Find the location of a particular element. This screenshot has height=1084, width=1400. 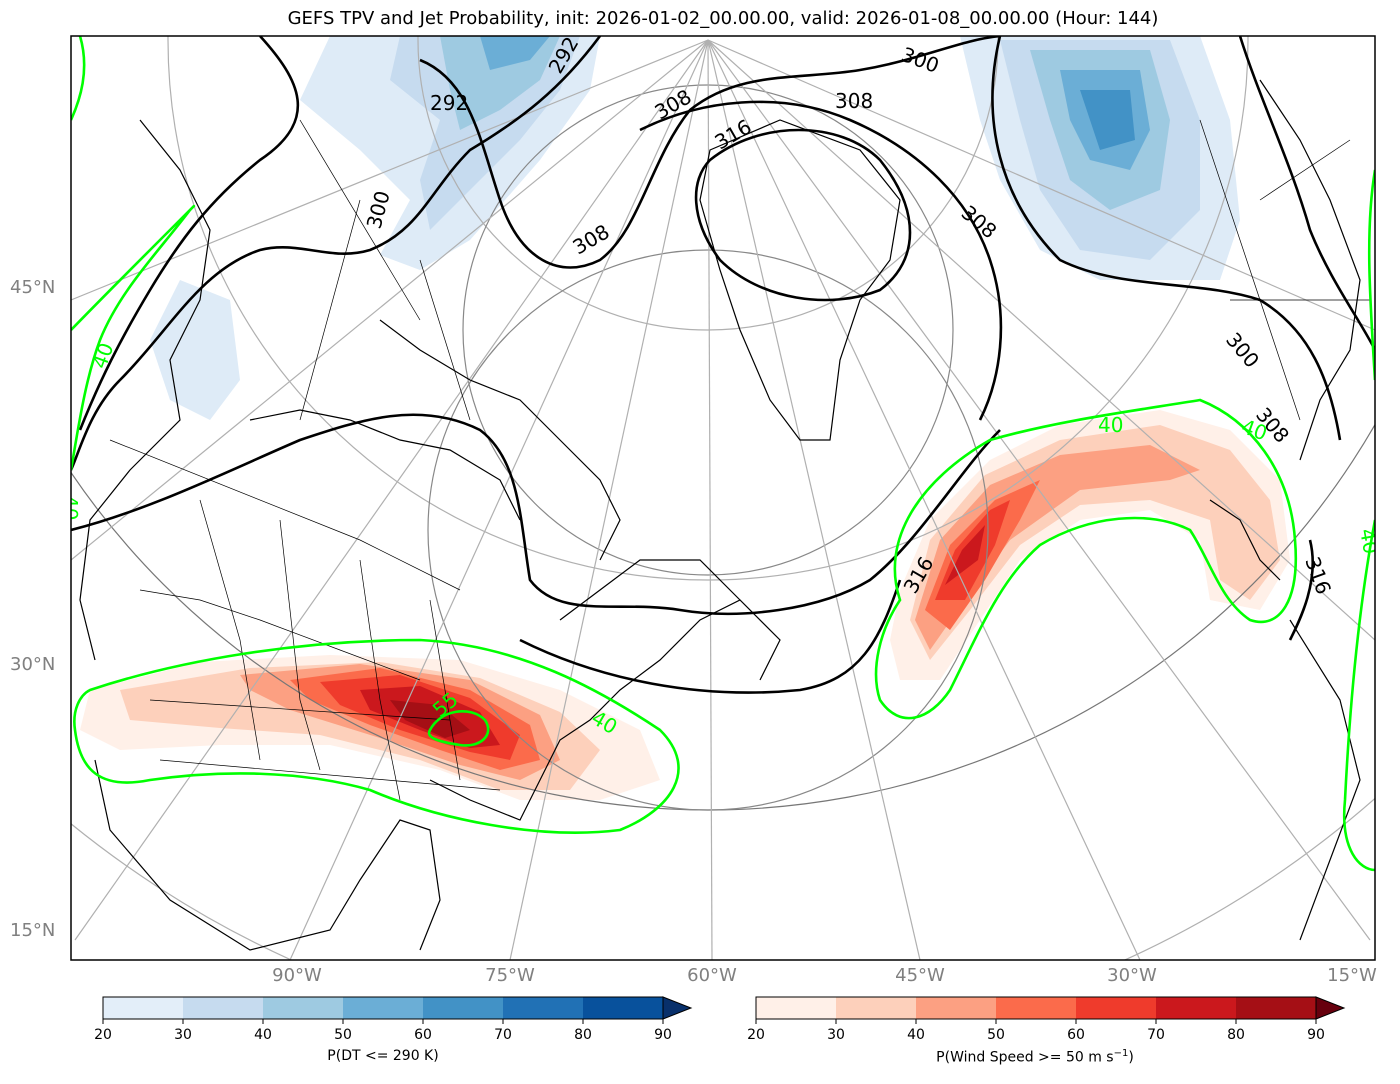

colorbar-dt is located at coordinates (397, 1010).